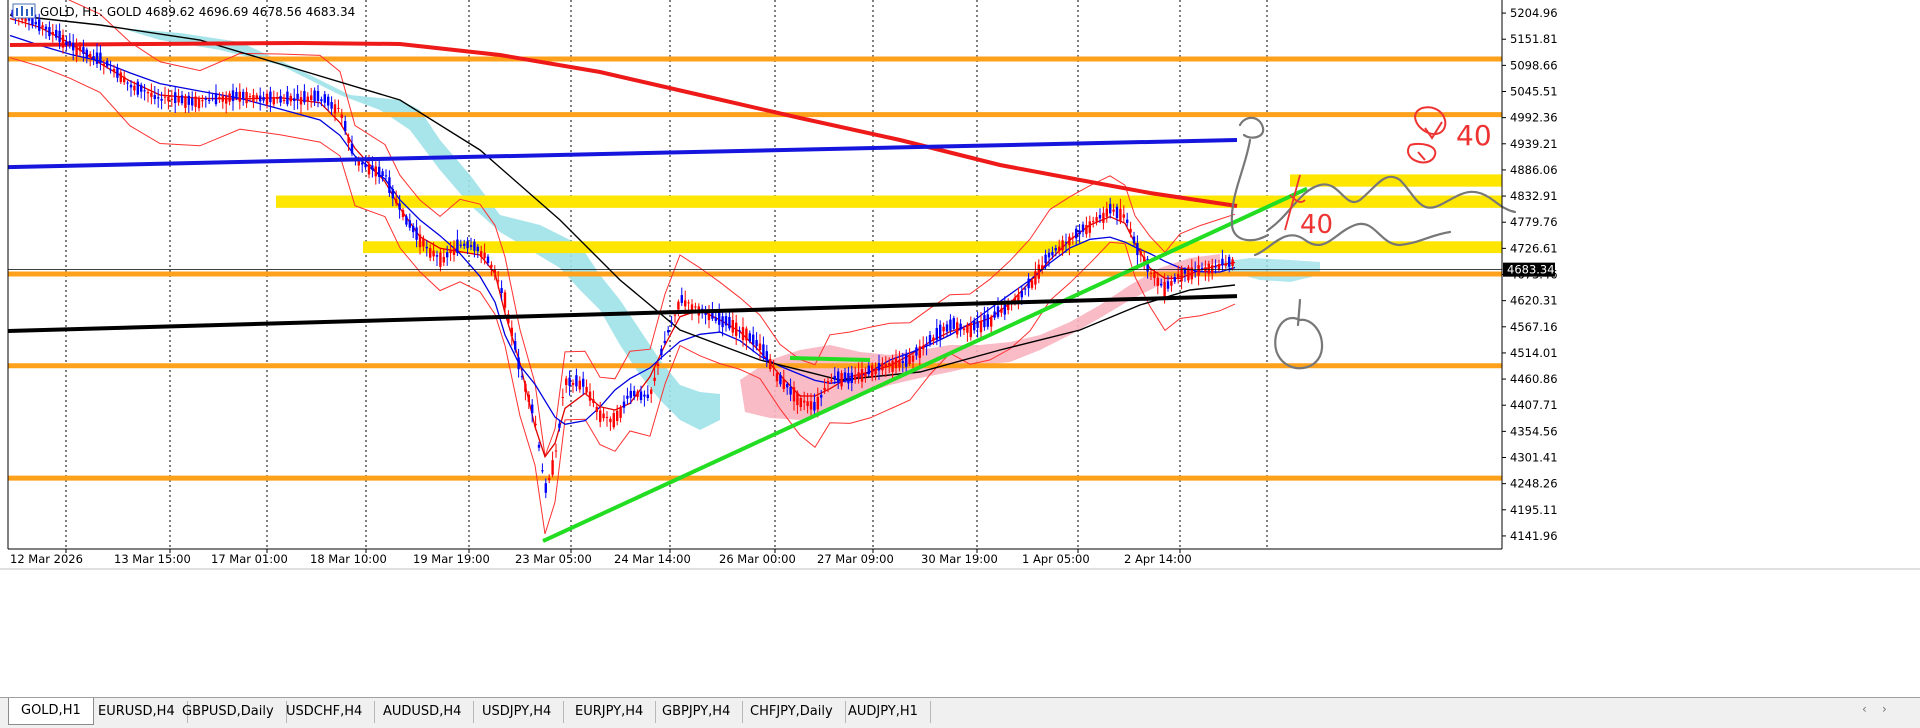 The image size is (1920, 728). What do you see at coordinates (1534, 301) in the screenshot?
I see `y-tick-label: 4620.31` at bounding box center [1534, 301].